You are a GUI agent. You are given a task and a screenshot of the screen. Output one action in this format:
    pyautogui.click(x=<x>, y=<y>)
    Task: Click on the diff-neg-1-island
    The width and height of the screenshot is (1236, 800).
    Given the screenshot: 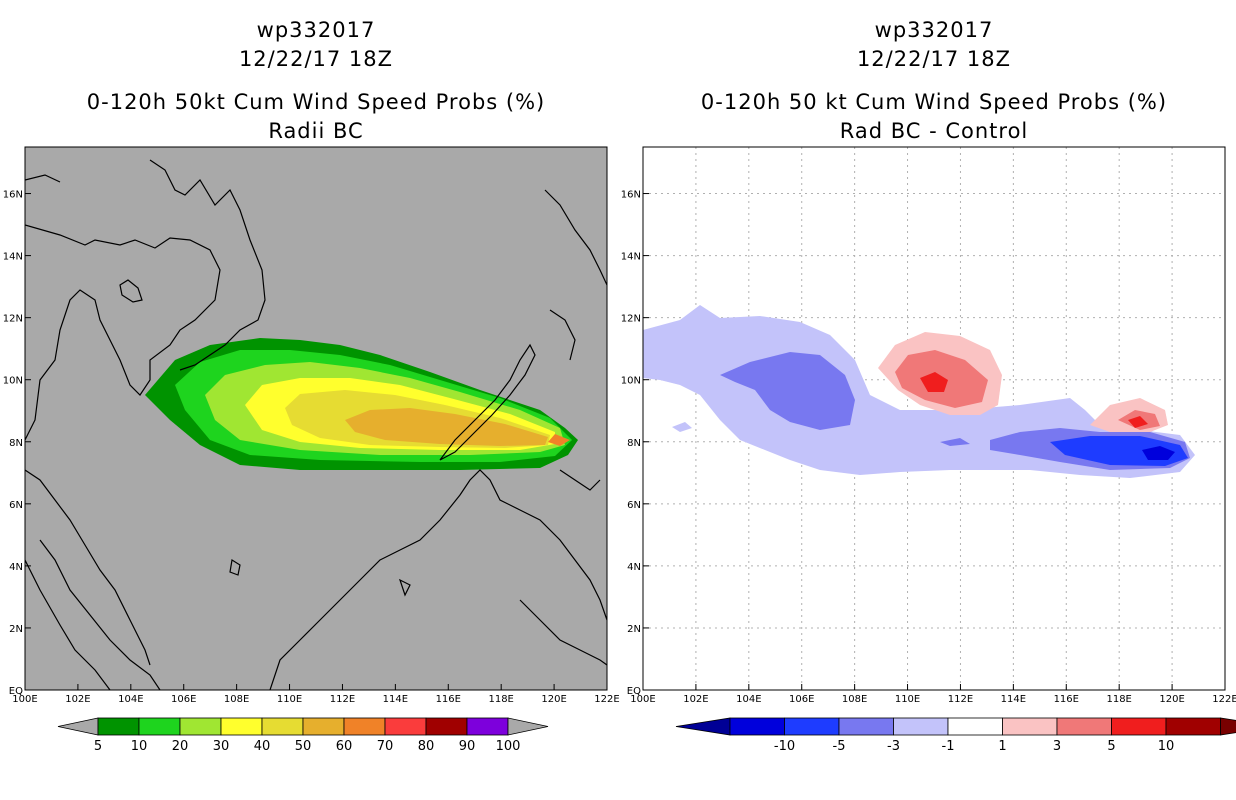 What is the action you would take?
    pyautogui.click(x=682, y=427)
    